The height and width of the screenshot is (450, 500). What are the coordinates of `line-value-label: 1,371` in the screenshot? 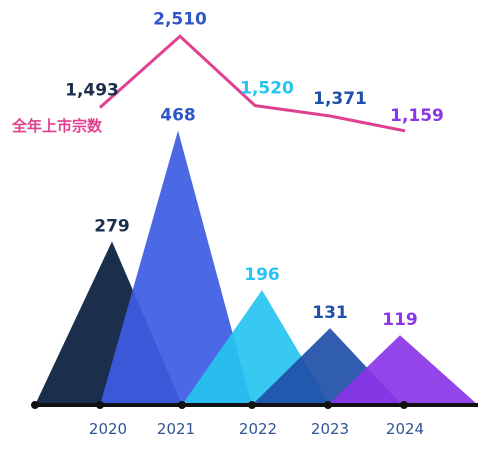 It's located at (340, 99).